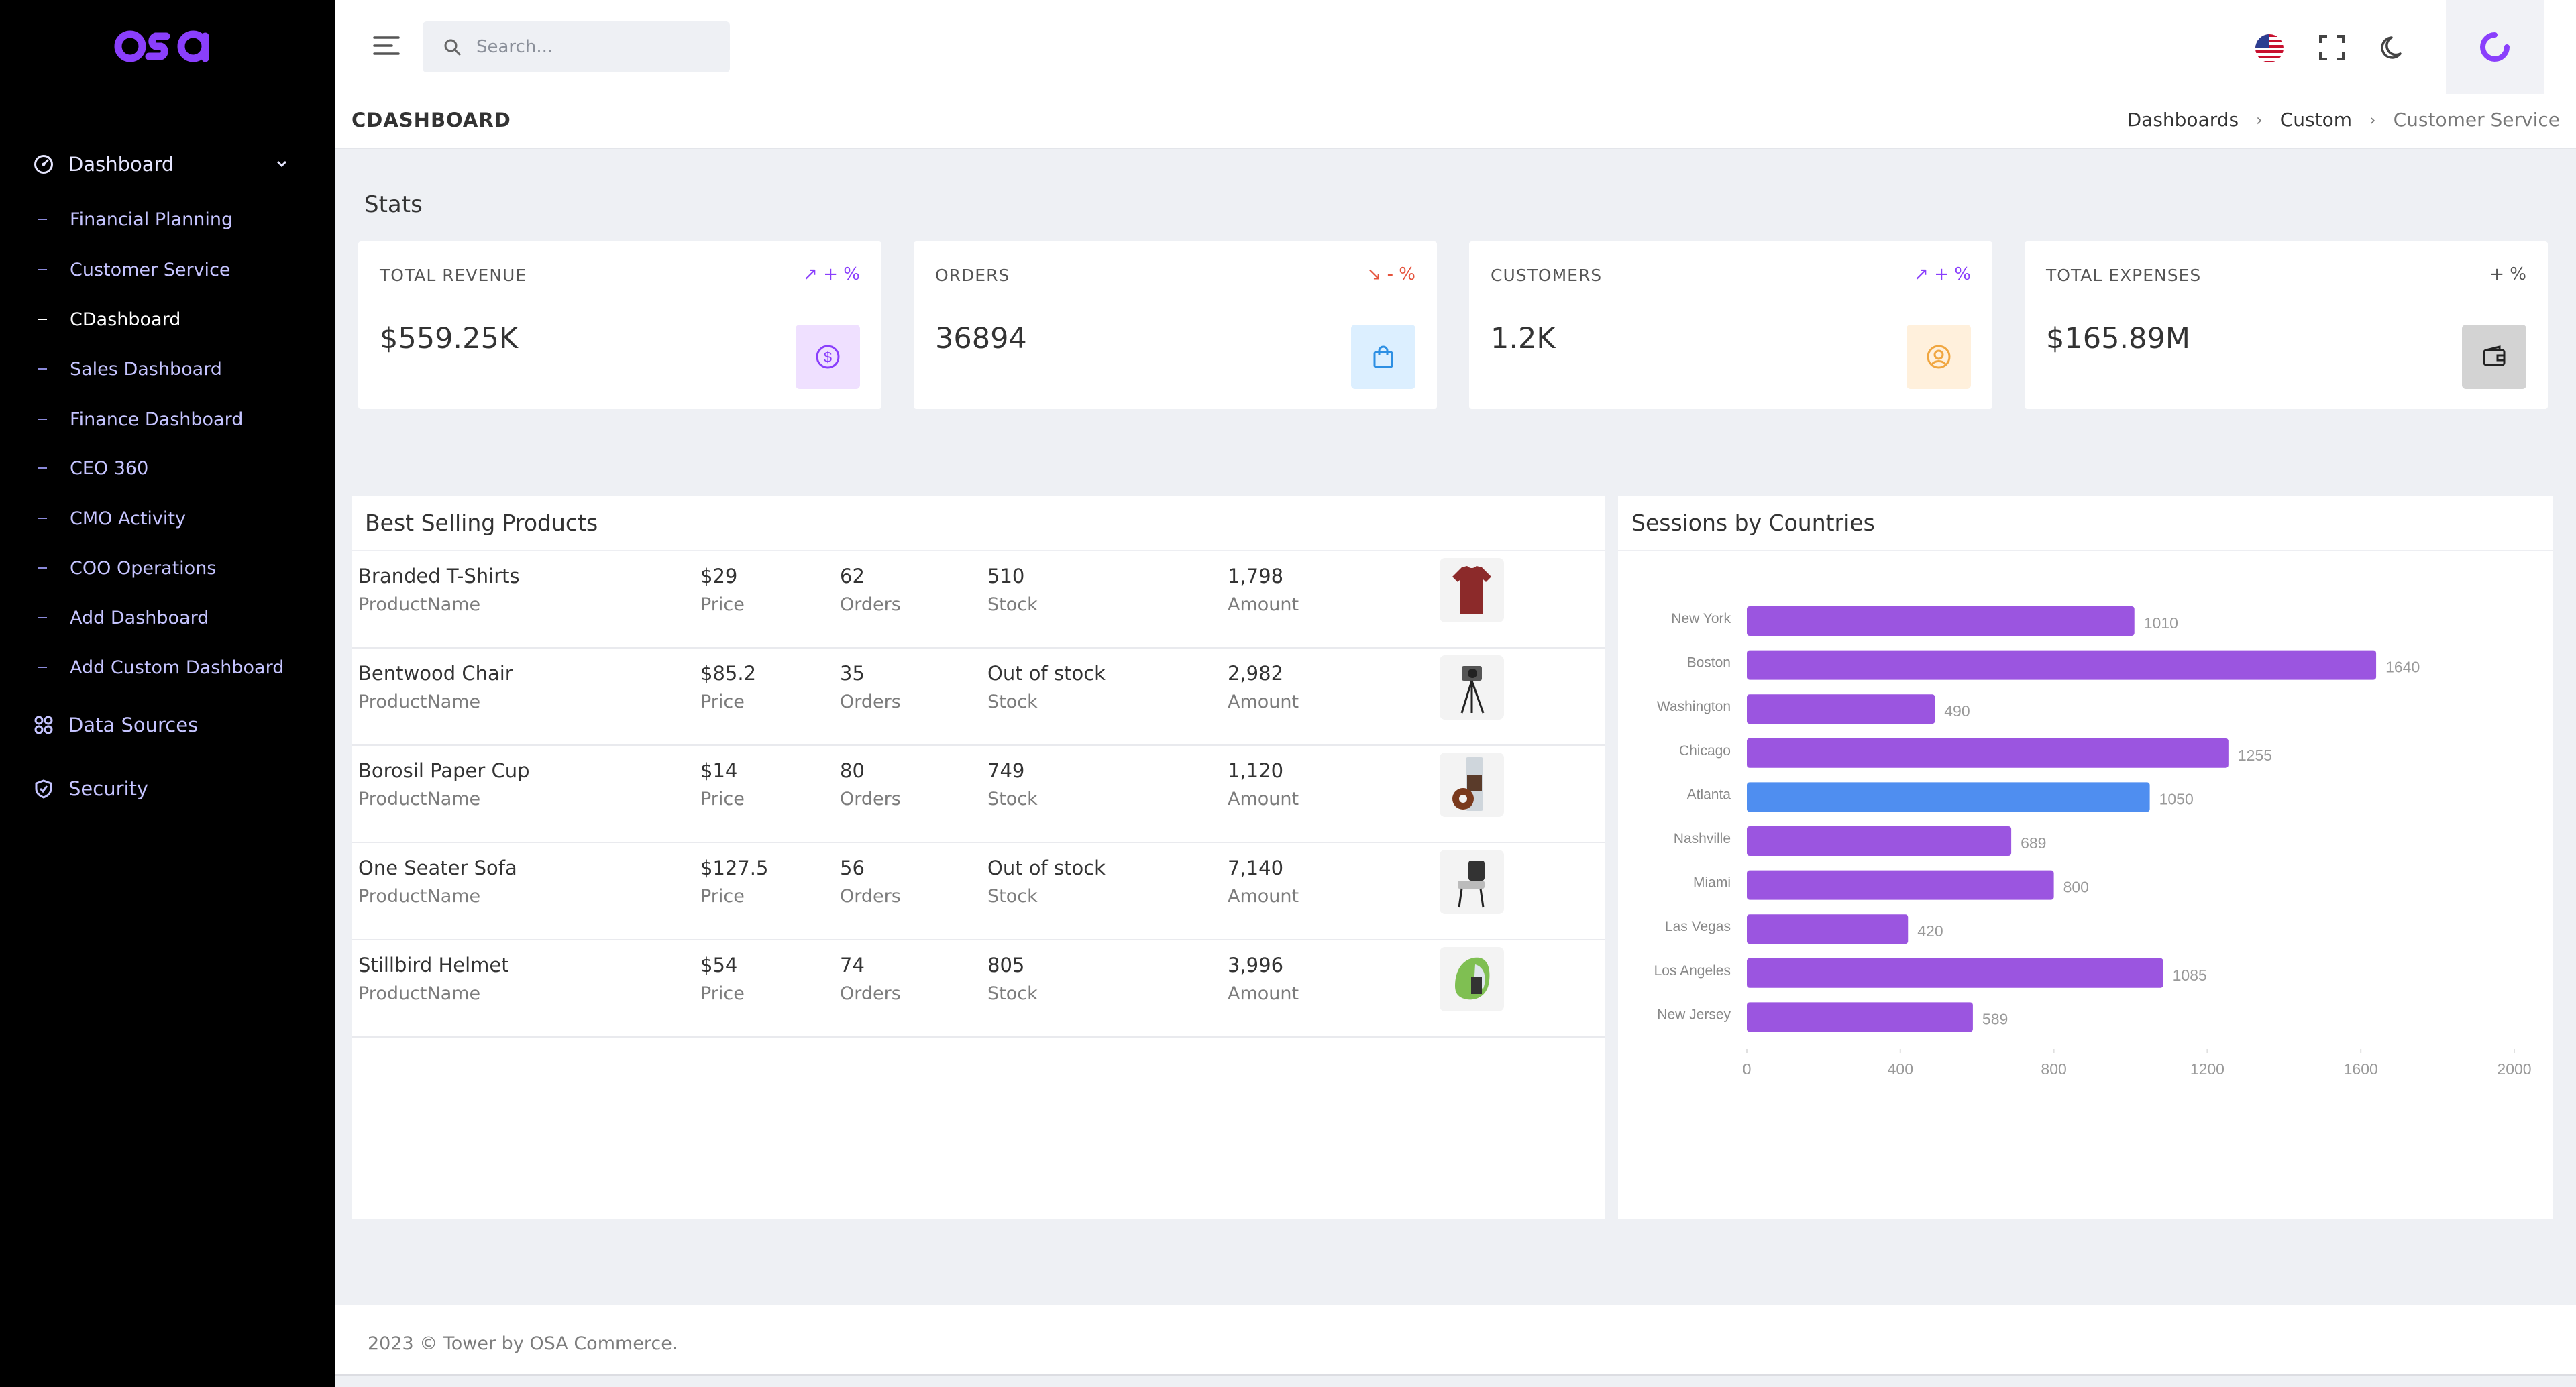  Describe the element at coordinates (433, 965) in the screenshot. I see `product-name: Stillbird Helmet` at that location.